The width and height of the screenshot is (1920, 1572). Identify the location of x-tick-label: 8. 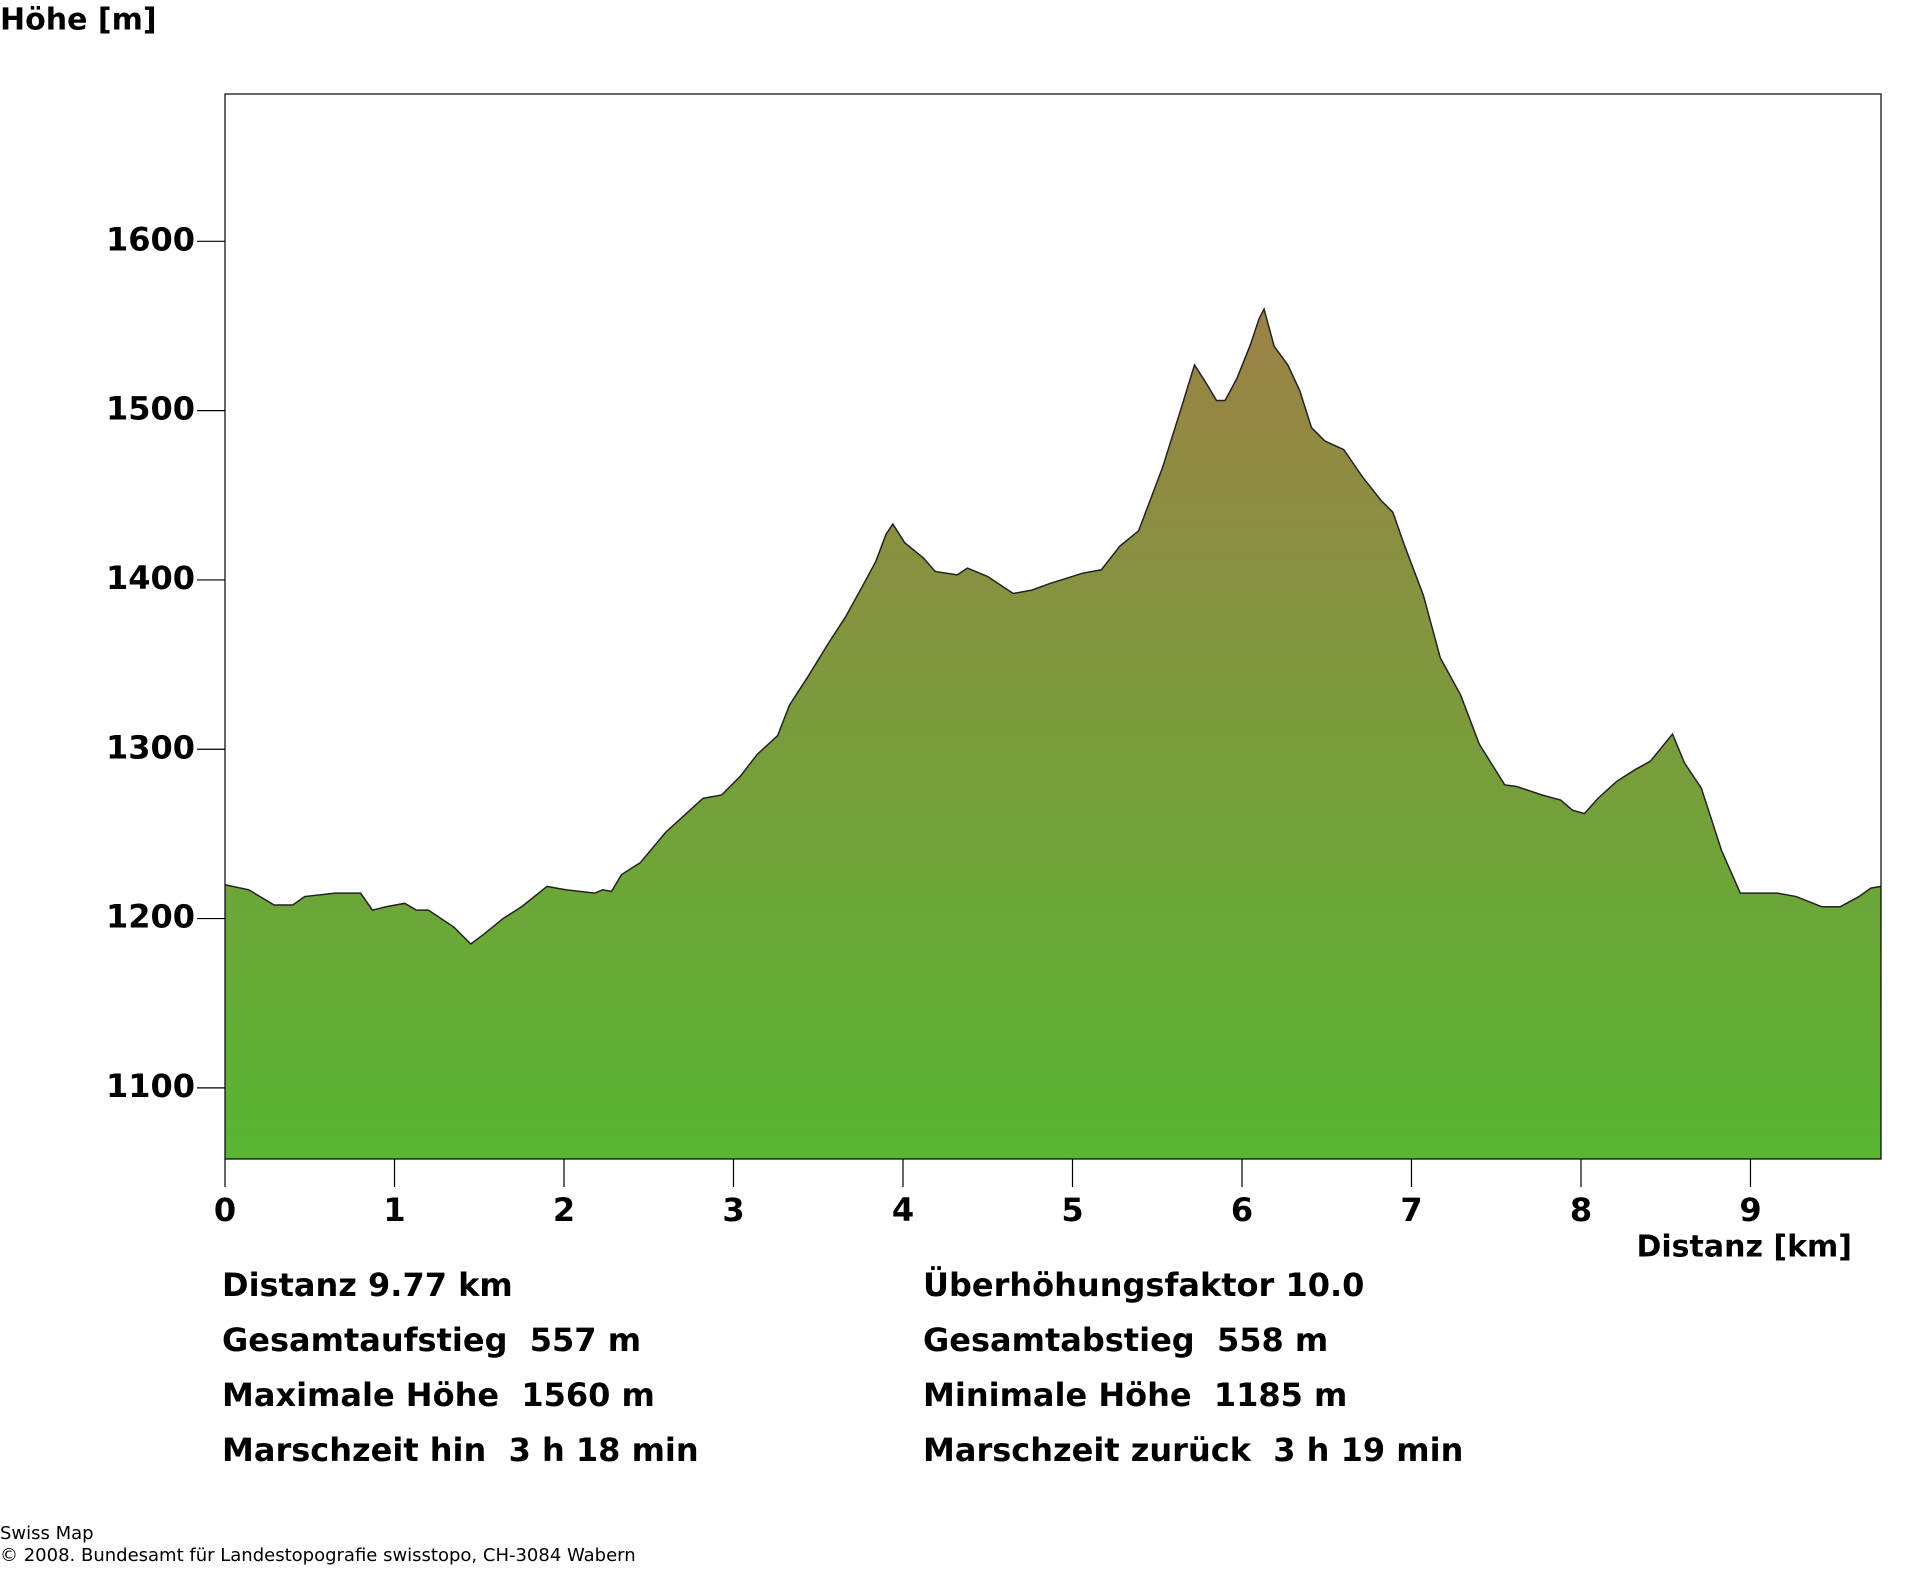
(1581, 1210).